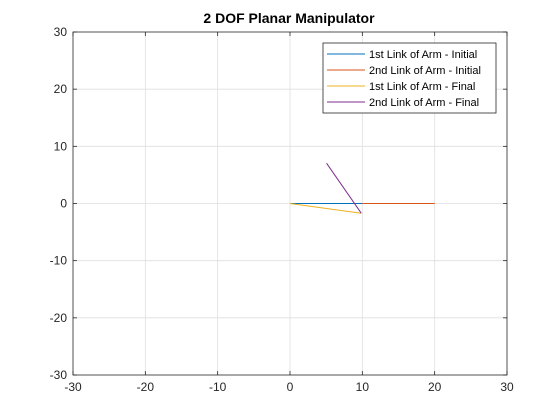  Describe the element at coordinates (424, 103) in the screenshot. I see `legend-label-4: 2nd Link of Arm - Final` at that location.